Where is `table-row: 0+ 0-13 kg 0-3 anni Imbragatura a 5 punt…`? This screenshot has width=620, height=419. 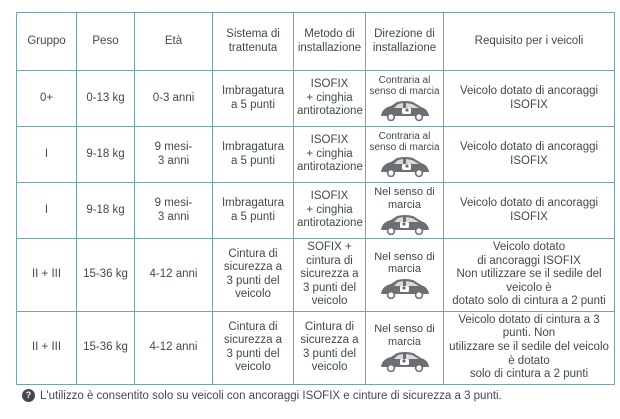
table-row: 0+ 0-13 kg 0-3 anni Imbragatura a 5 punt… is located at coordinates (315, 98).